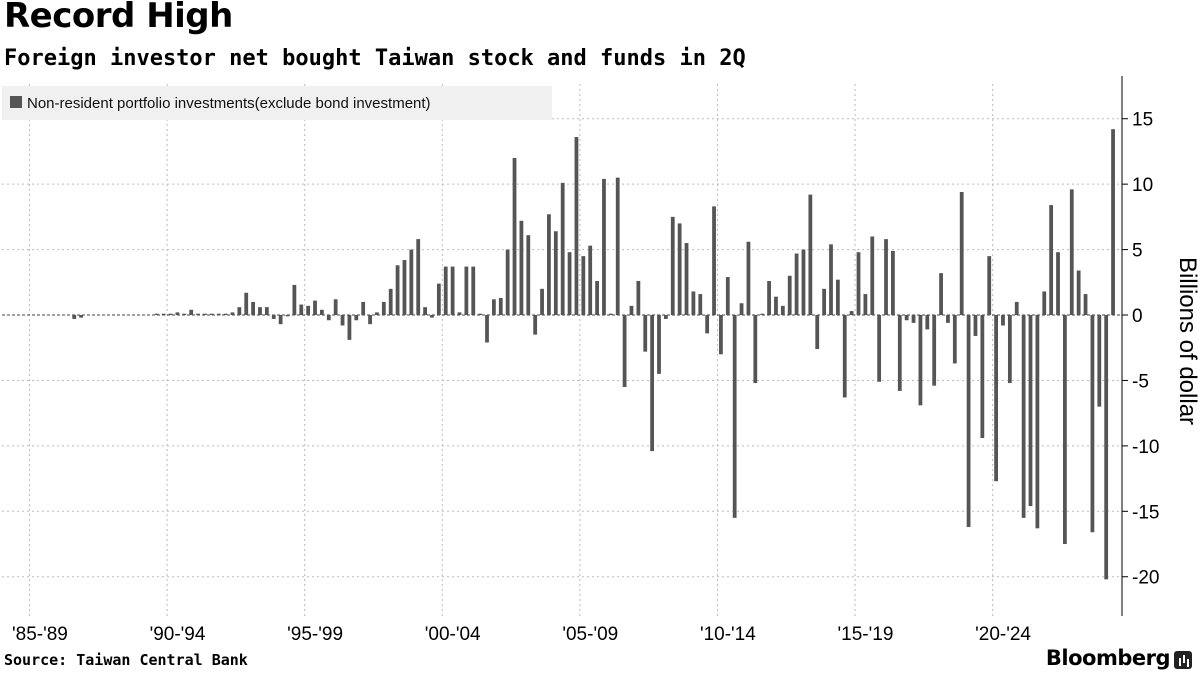  Describe the element at coordinates (1145, 578) in the screenshot. I see `y-tick-label: -20` at that location.